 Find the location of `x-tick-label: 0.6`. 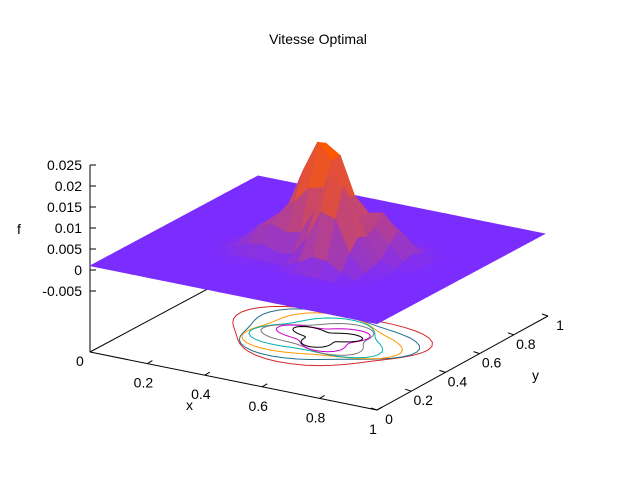

x-tick-label: 0.6 is located at coordinates (258, 406).